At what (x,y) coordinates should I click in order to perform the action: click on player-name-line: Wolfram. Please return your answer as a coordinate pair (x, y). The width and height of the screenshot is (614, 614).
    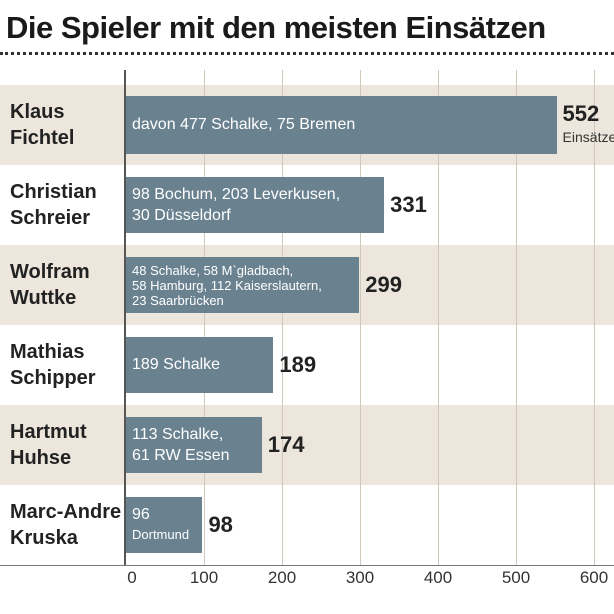
    Looking at the image, I should click on (50, 272).